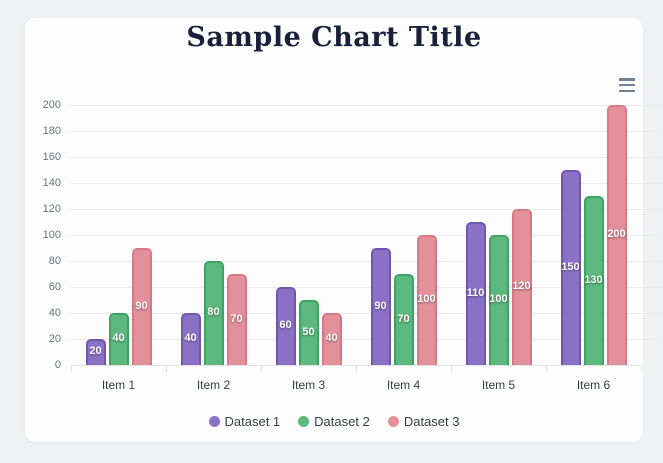 The height and width of the screenshot is (463, 663). I want to click on x-axis-category-label: Item 1, so click(118, 385).